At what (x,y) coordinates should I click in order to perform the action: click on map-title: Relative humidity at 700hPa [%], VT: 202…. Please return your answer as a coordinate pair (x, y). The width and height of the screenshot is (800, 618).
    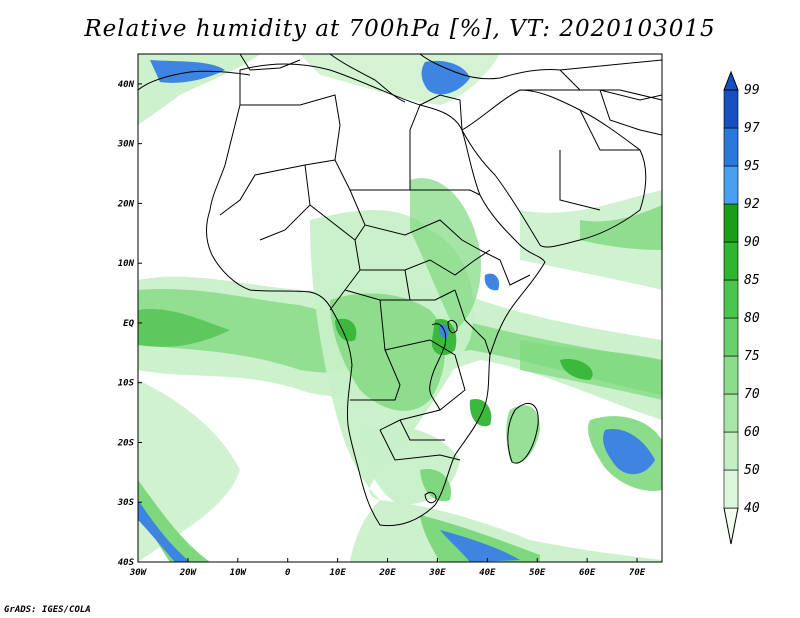
    Looking at the image, I should click on (400, 29).